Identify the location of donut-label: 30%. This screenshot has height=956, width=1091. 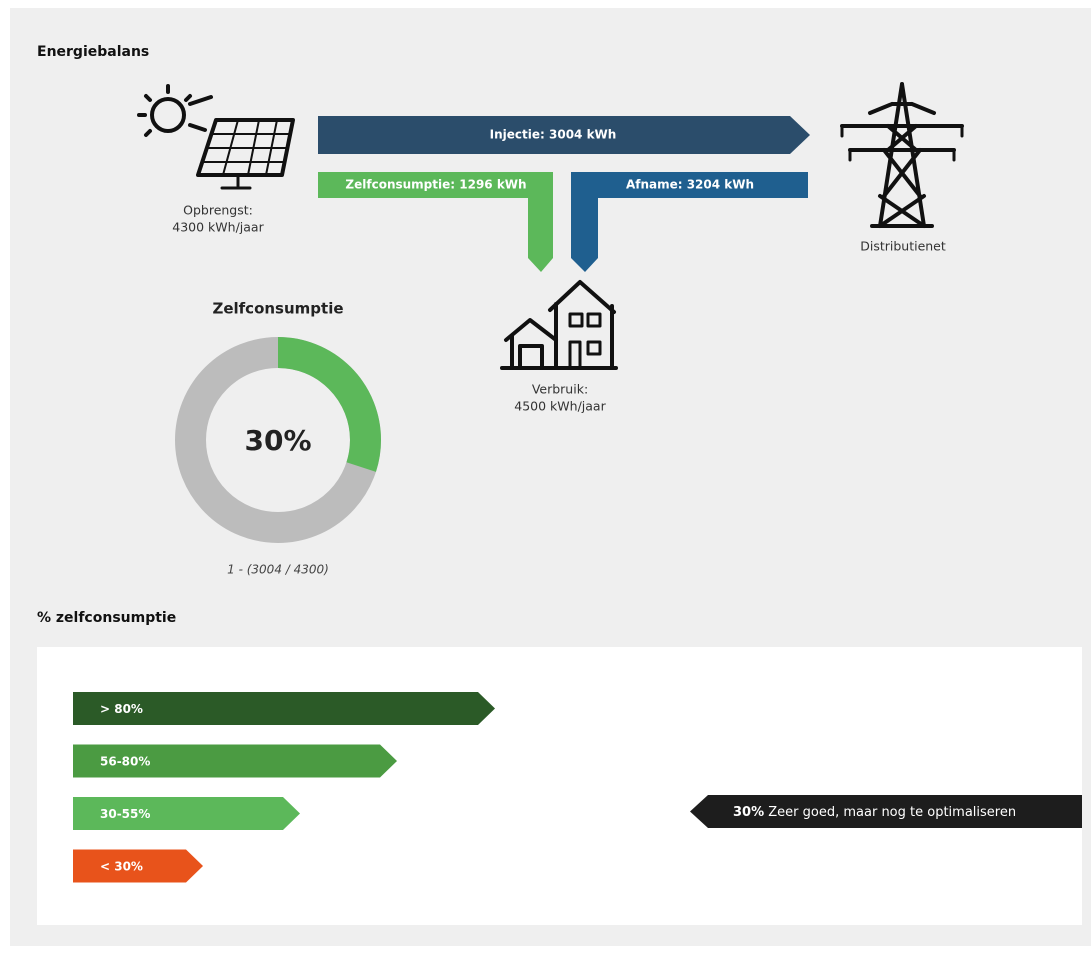
(277, 440).